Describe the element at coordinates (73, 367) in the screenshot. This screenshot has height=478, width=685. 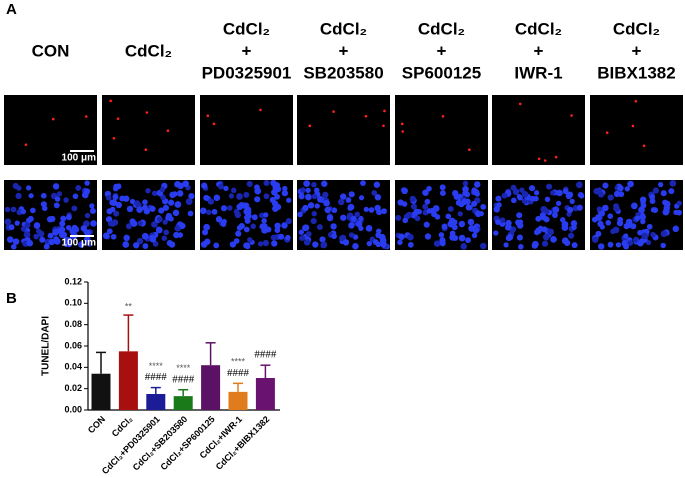
I see `y-tick-label: 0.04` at that location.